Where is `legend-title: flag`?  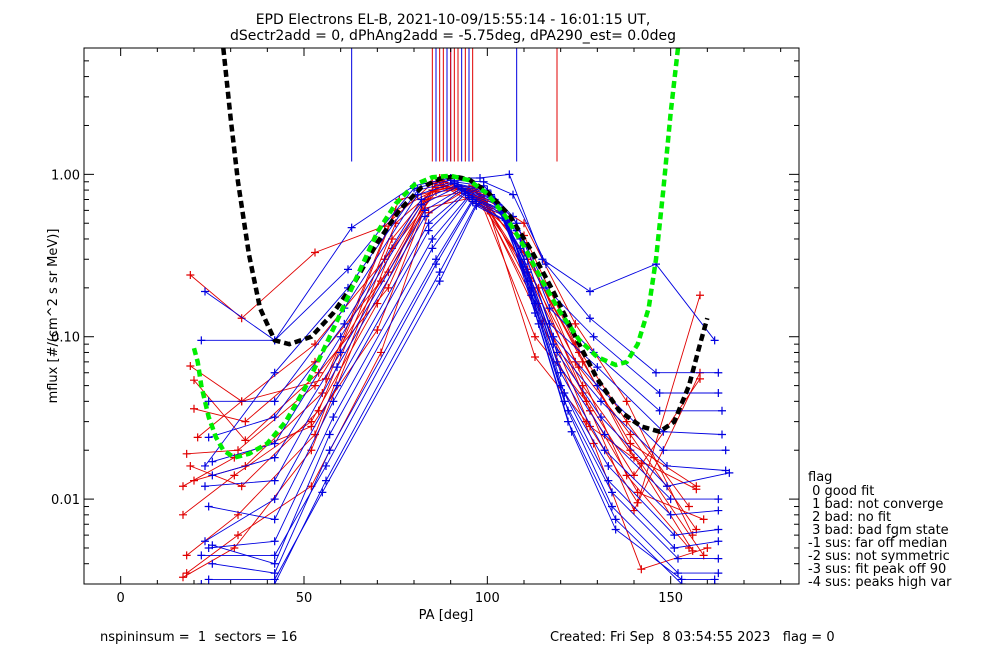 legend-title: flag is located at coordinates (820, 477).